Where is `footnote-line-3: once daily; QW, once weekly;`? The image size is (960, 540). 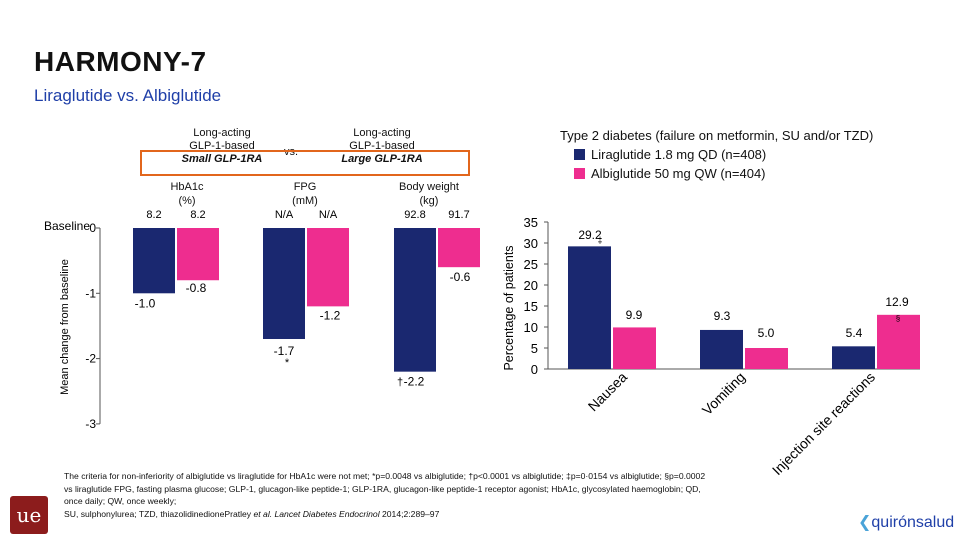
footnote-line-3: once daily; QW, once weekly; is located at coordinates (120, 501).